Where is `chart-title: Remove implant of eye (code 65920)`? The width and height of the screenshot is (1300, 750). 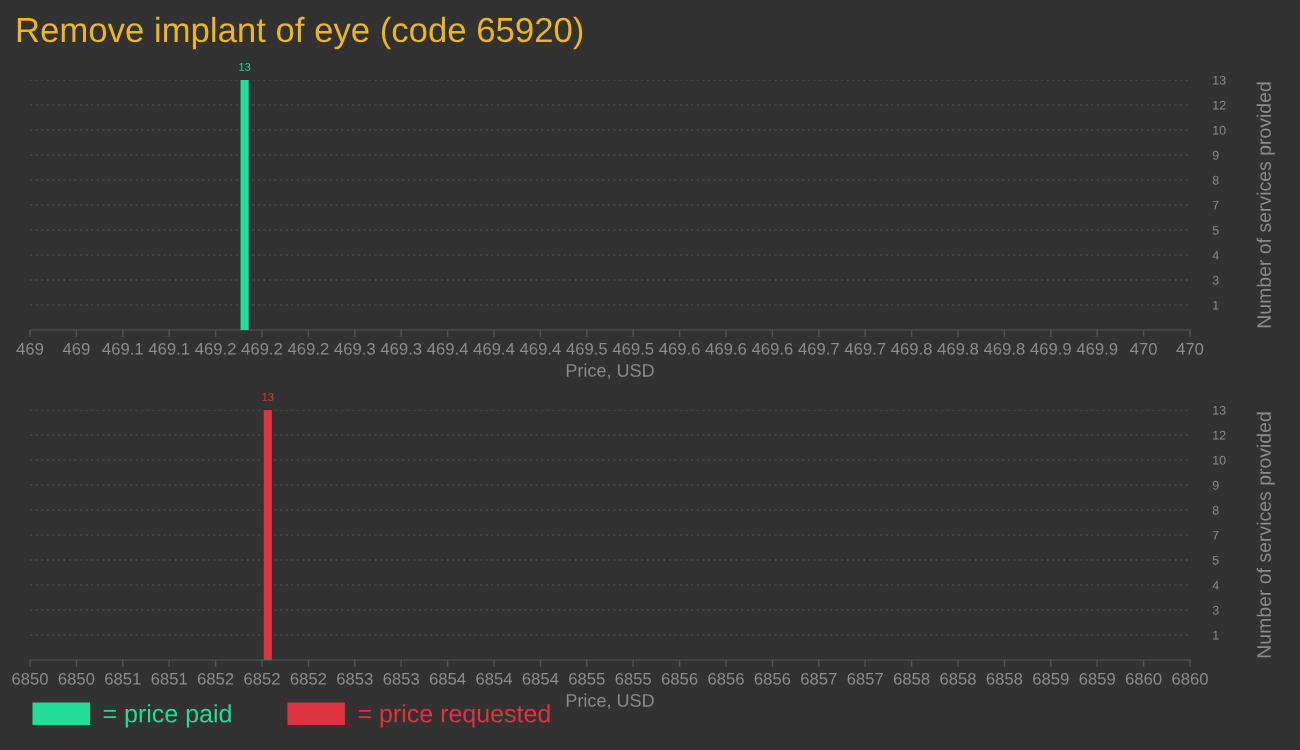 chart-title: Remove implant of eye (code 65920) is located at coordinates (300, 33).